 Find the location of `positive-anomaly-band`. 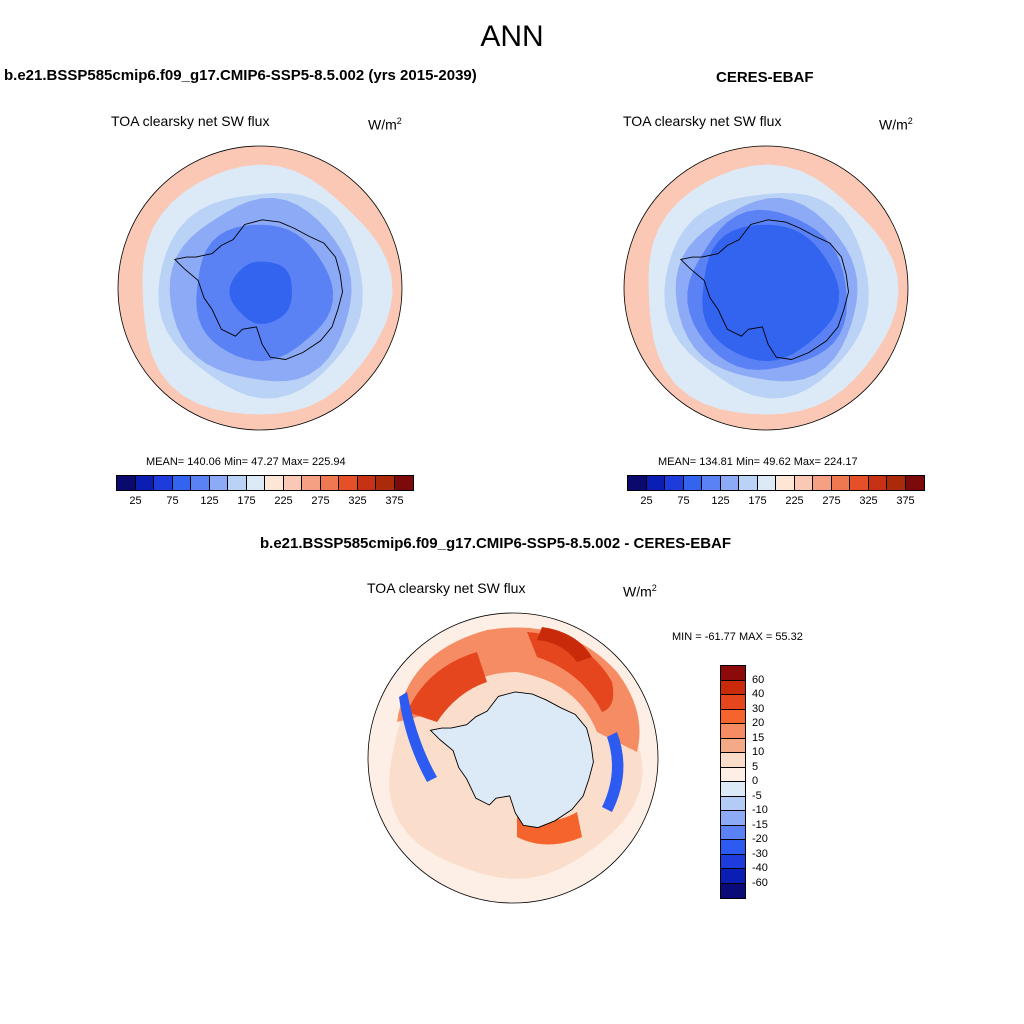

positive-anomaly-band is located at coordinates (549, 828).